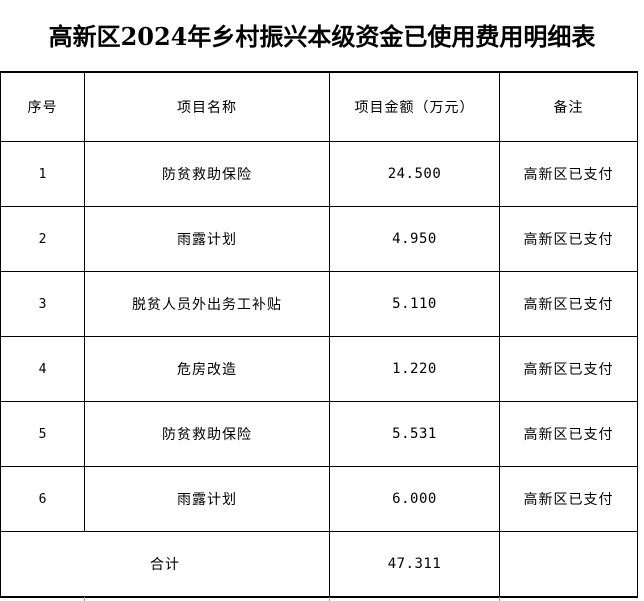 The width and height of the screenshot is (644, 601). I want to click on cell-amount: 5.531, so click(414, 434).